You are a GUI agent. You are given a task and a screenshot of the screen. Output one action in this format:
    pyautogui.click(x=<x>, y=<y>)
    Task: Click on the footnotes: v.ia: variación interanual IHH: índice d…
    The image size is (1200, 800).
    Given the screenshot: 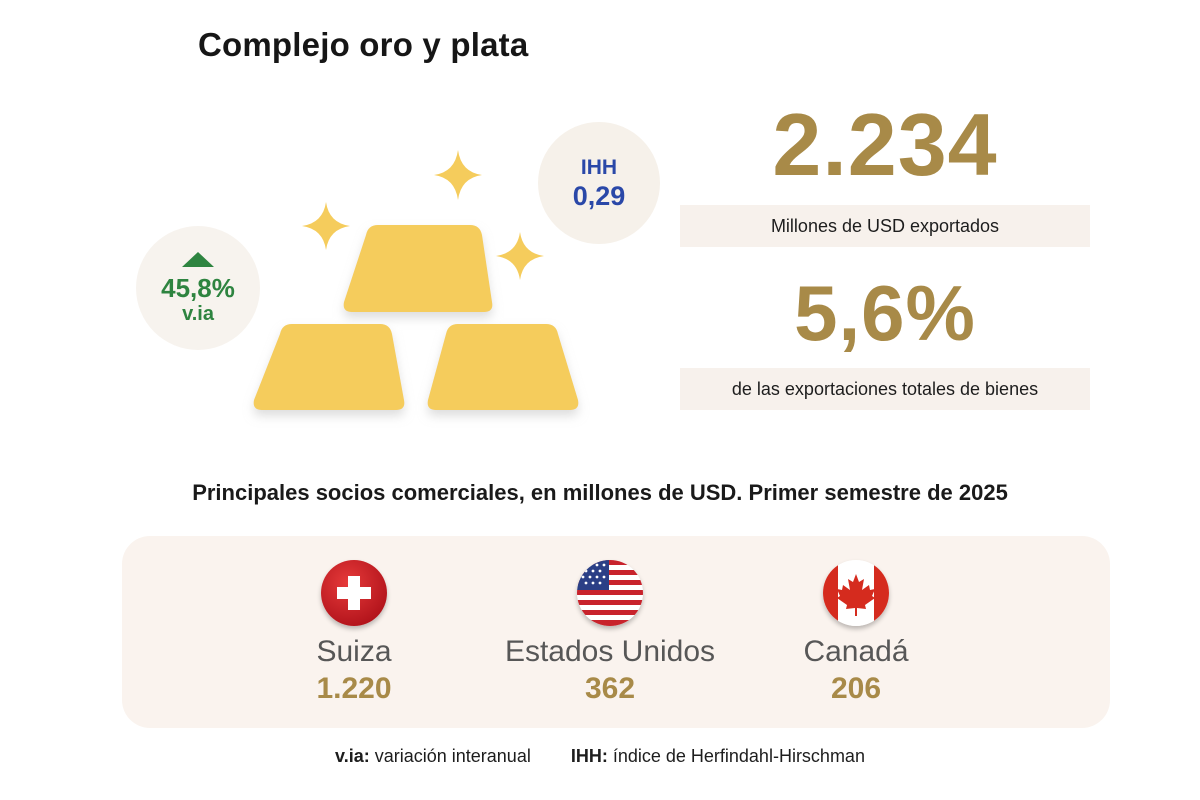 What is the action you would take?
    pyautogui.click(x=600, y=756)
    